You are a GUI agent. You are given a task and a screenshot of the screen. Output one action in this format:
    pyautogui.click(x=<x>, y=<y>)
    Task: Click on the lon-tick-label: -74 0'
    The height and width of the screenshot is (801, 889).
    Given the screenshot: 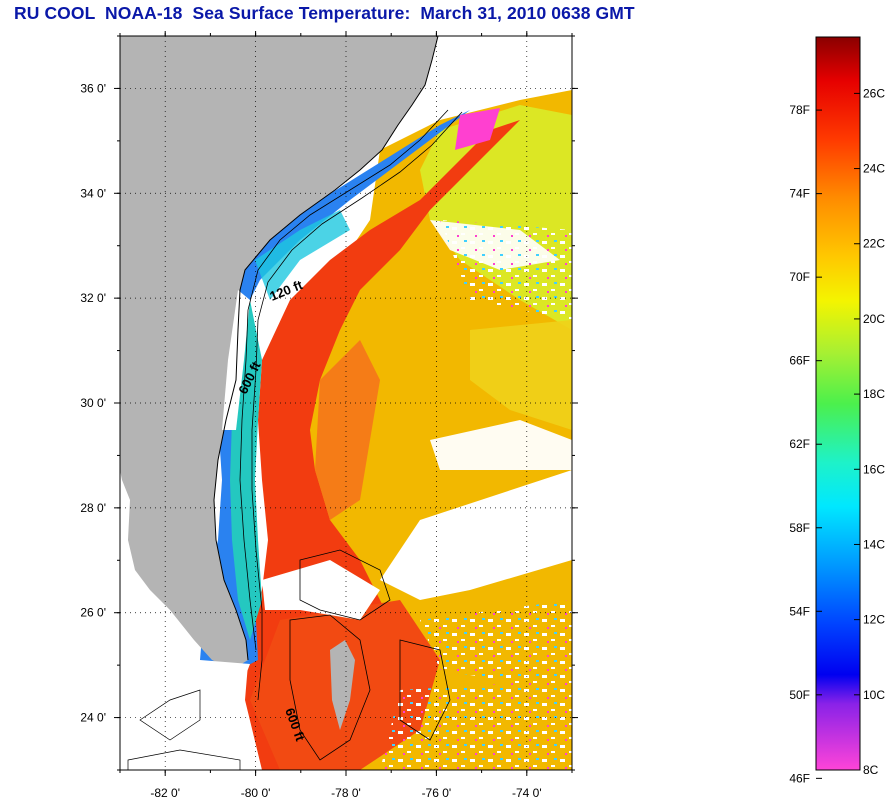 What is the action you would take?
    pyautogui.click(x=527, y=793)
    